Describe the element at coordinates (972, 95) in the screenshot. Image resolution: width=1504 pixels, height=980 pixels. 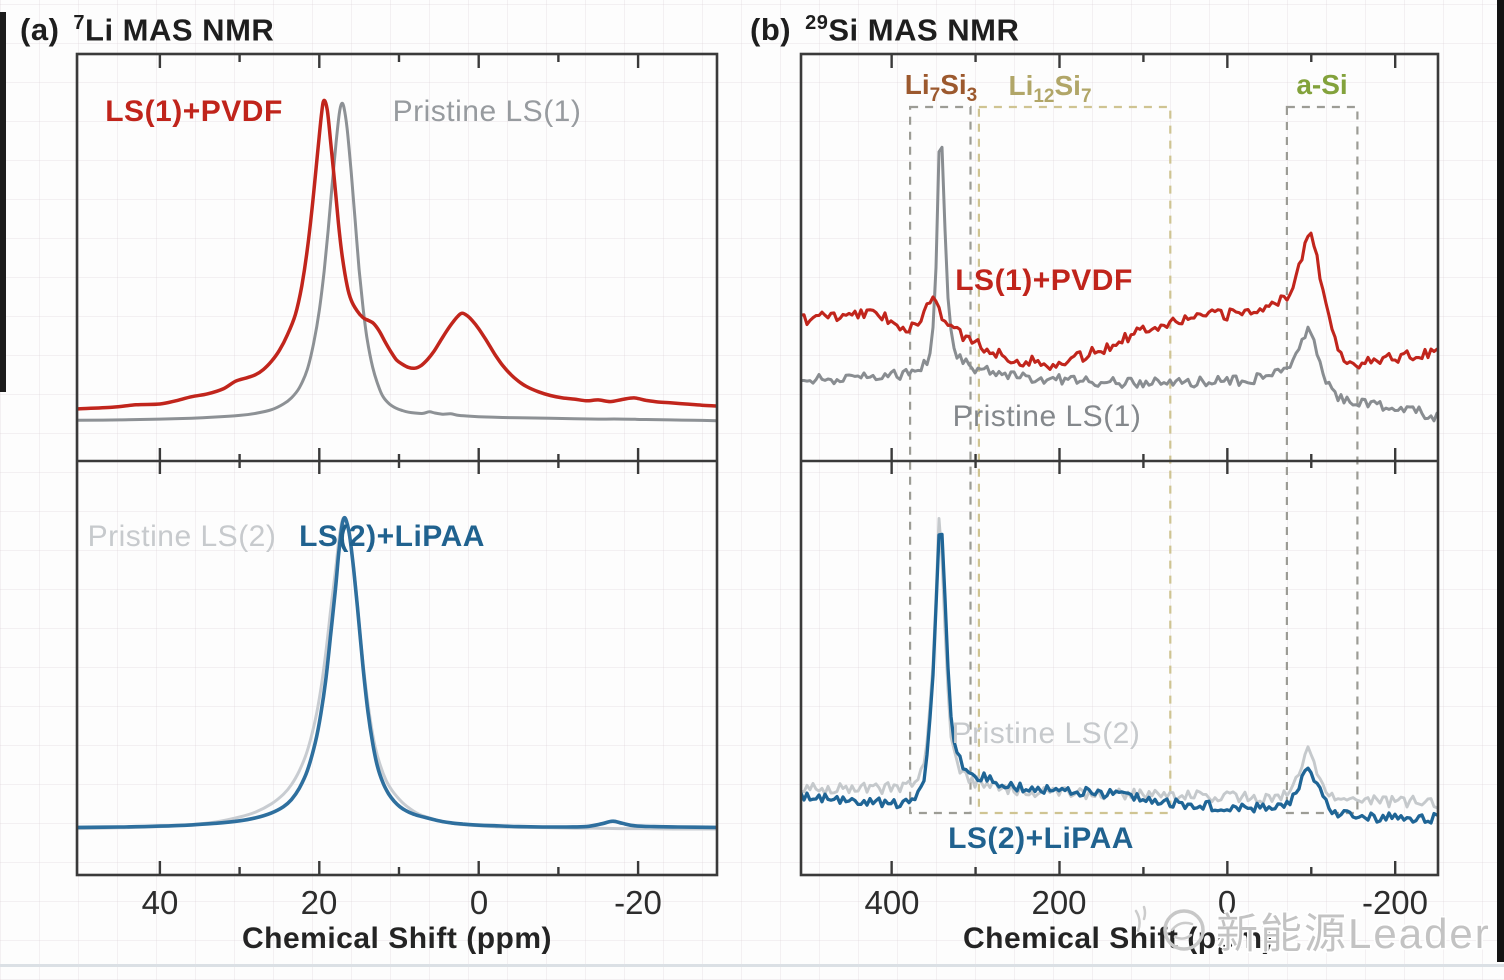
I see `li7si3-sub-2: 3` at that location.